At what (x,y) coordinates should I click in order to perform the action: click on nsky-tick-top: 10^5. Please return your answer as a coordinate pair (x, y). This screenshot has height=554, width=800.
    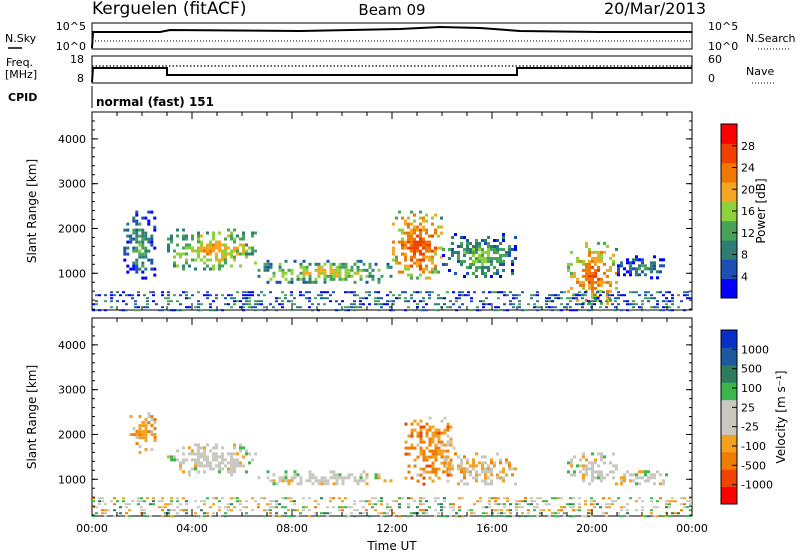
    Looking at the image, I should click on (71, 26).